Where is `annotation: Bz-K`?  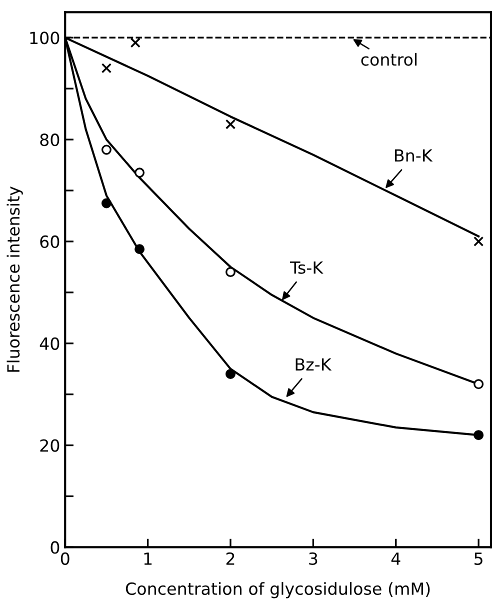
annotation: Bz-K is located at coordinates (314, 364).